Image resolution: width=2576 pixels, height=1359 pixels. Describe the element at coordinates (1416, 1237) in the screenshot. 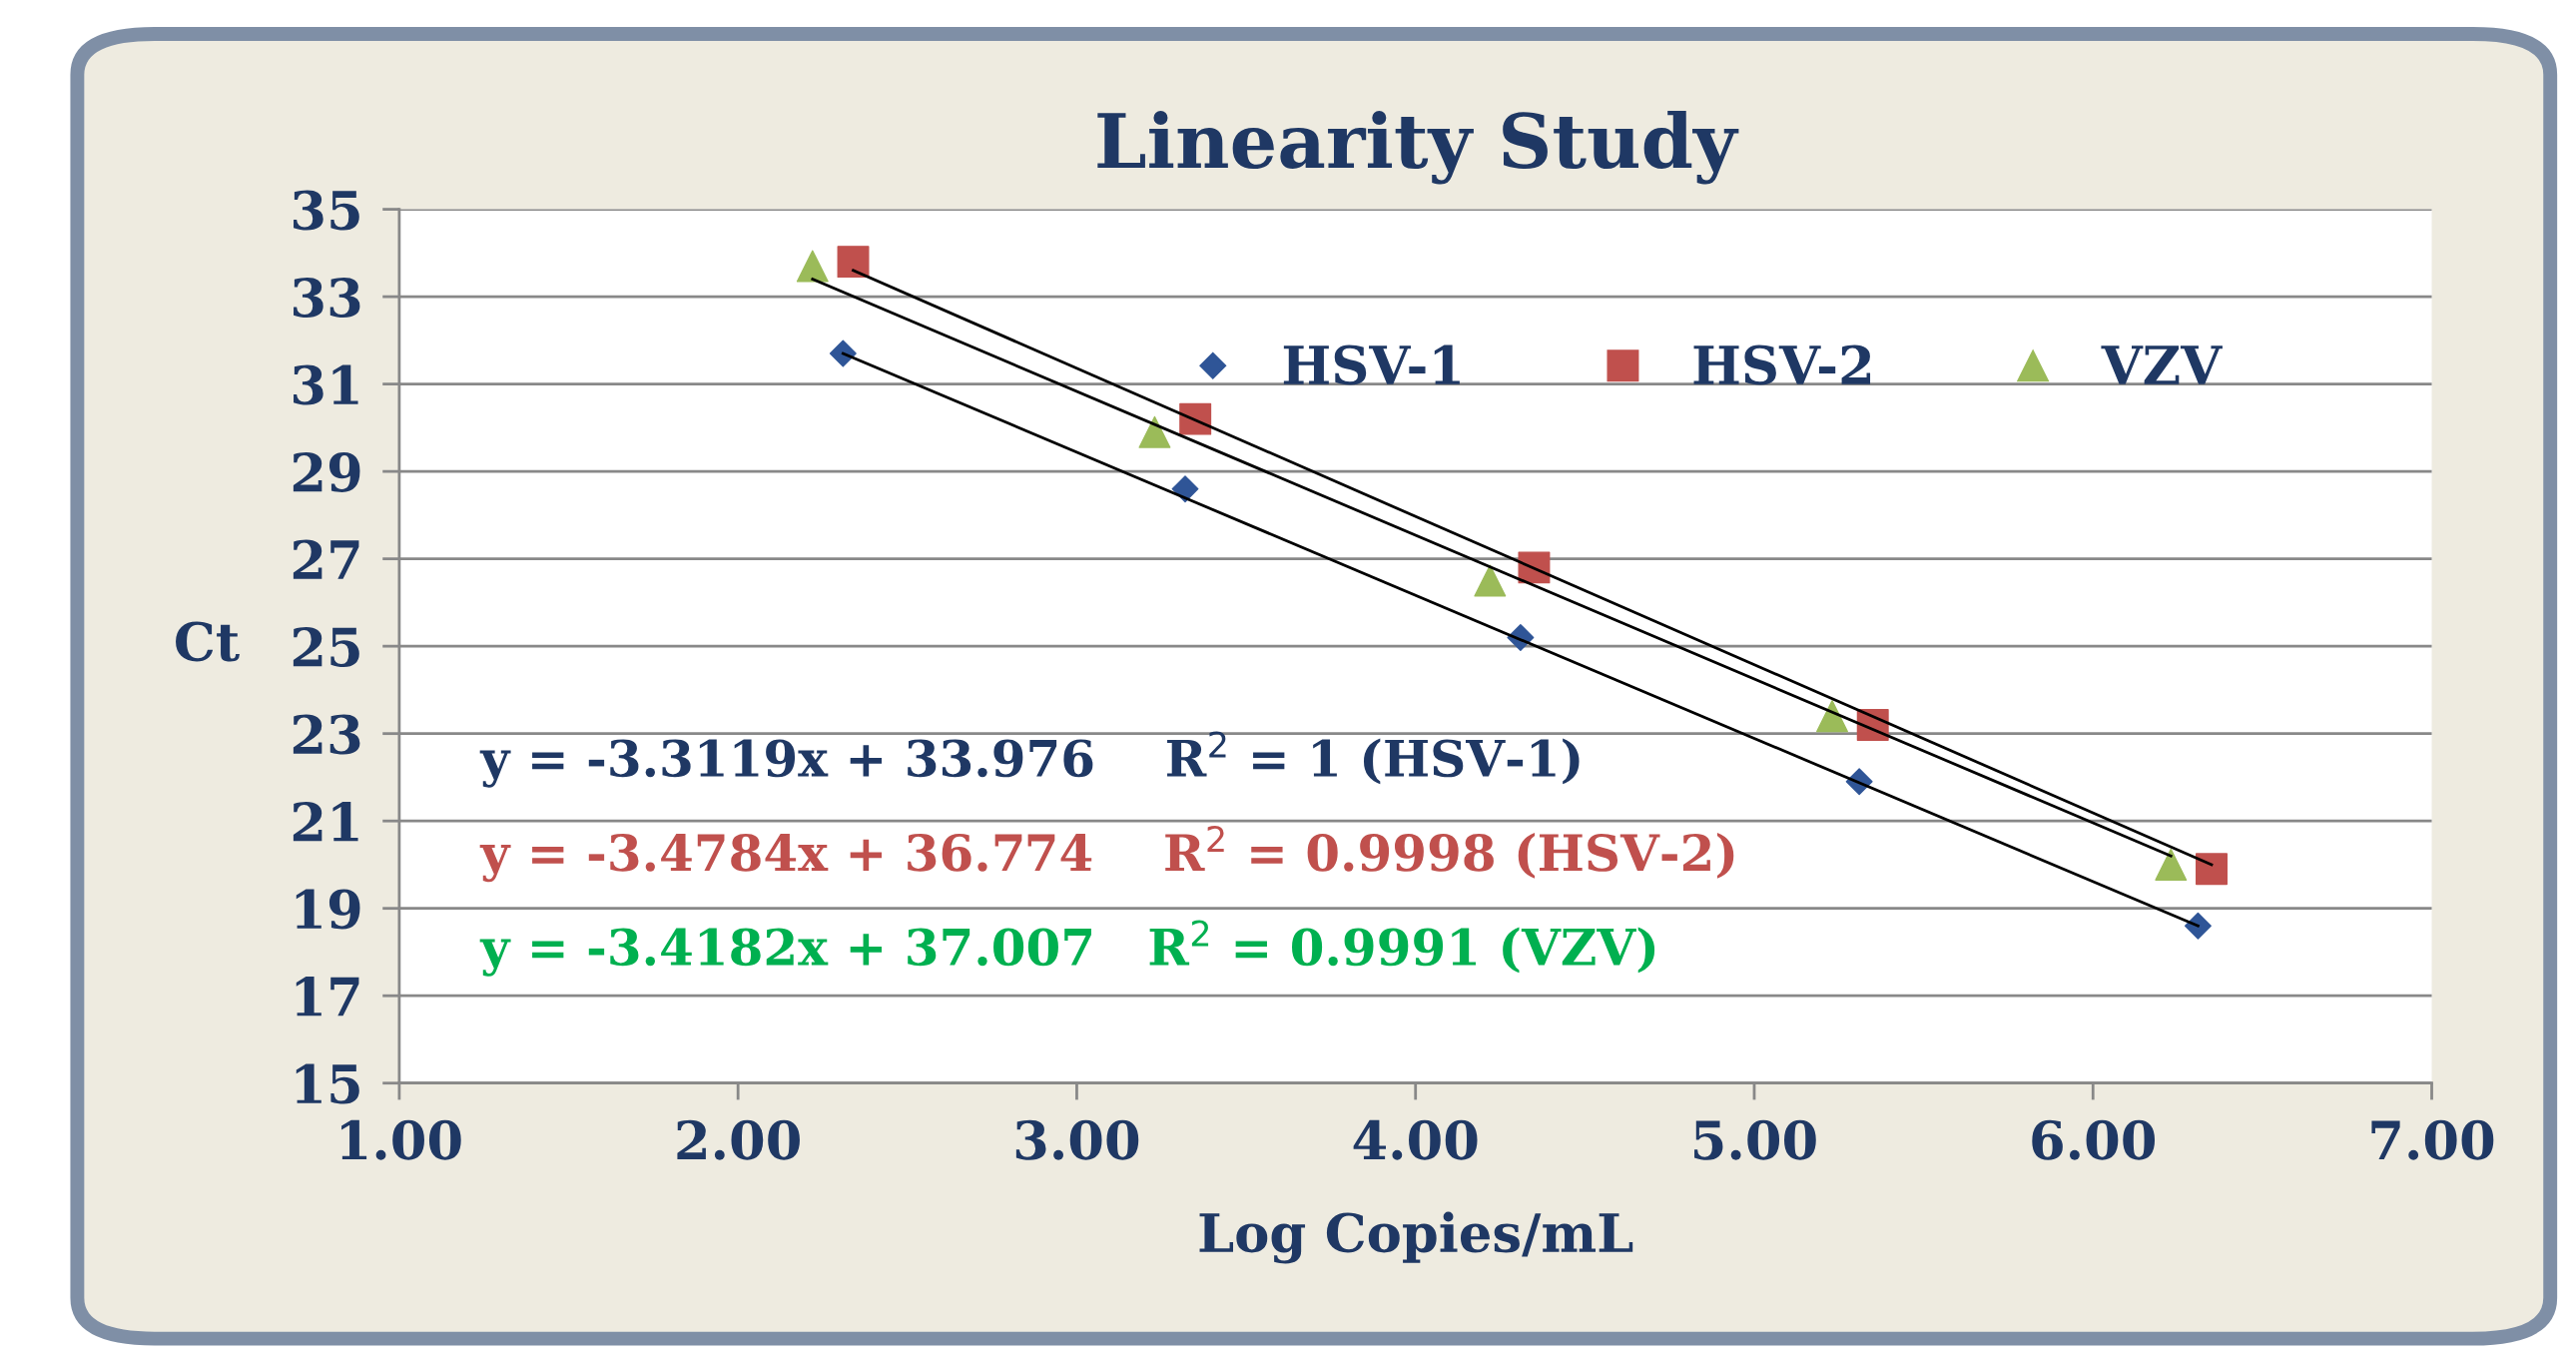

I see `x-axis-title: Log Copies/mL` at that location.